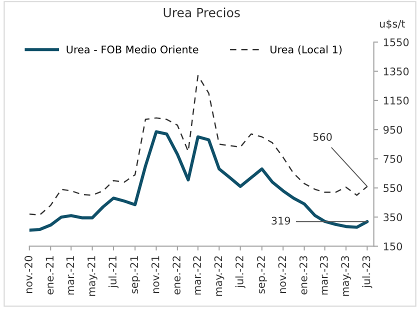 This screenshot has height=324, width=420. What do you see at coordinates (393, 25) in the screenshot?
I see `y-axis-title: u$s/t` at bounding box center [393, 25].